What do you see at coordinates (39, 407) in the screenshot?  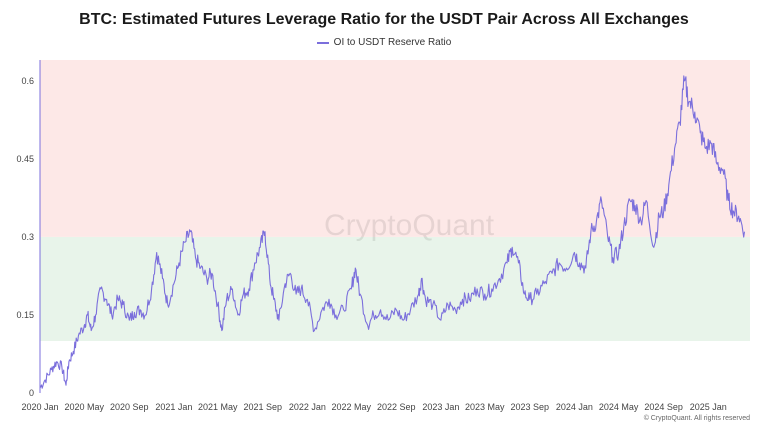 I see `x-tick-label: 2020 Jan` at bounding box center [39, 407].